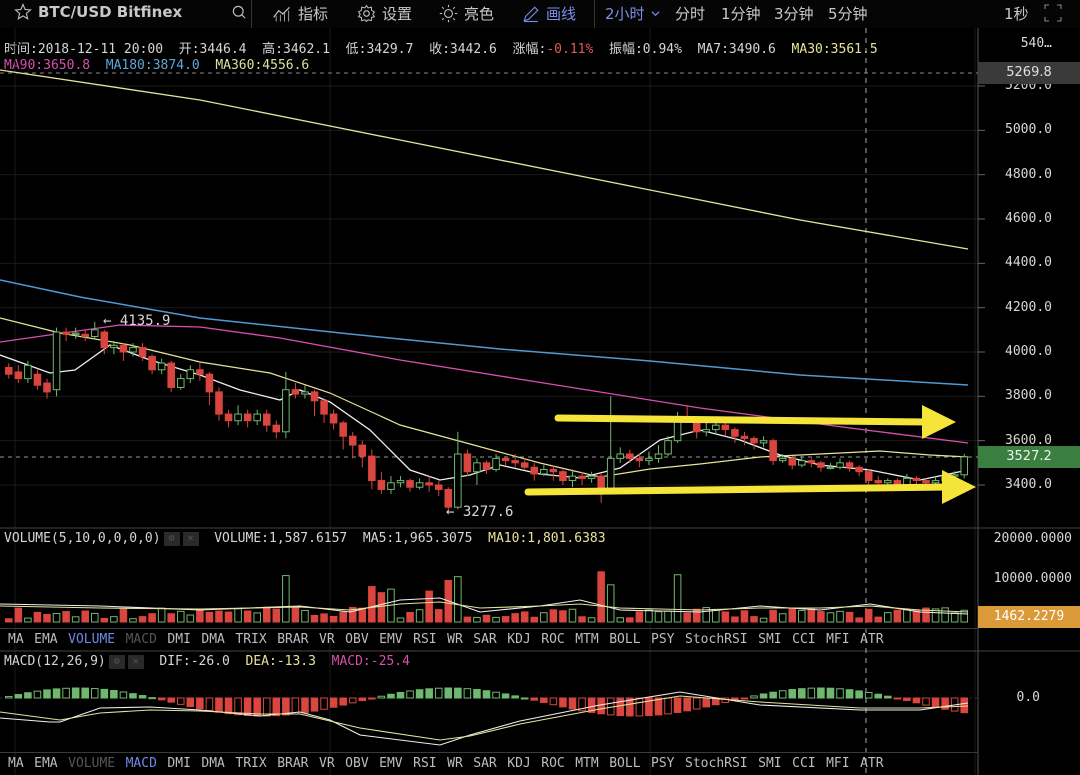 This screenshot has width=1080, height=775. I want to click on last-price-tag: 3527.2, so click(1029, 457).